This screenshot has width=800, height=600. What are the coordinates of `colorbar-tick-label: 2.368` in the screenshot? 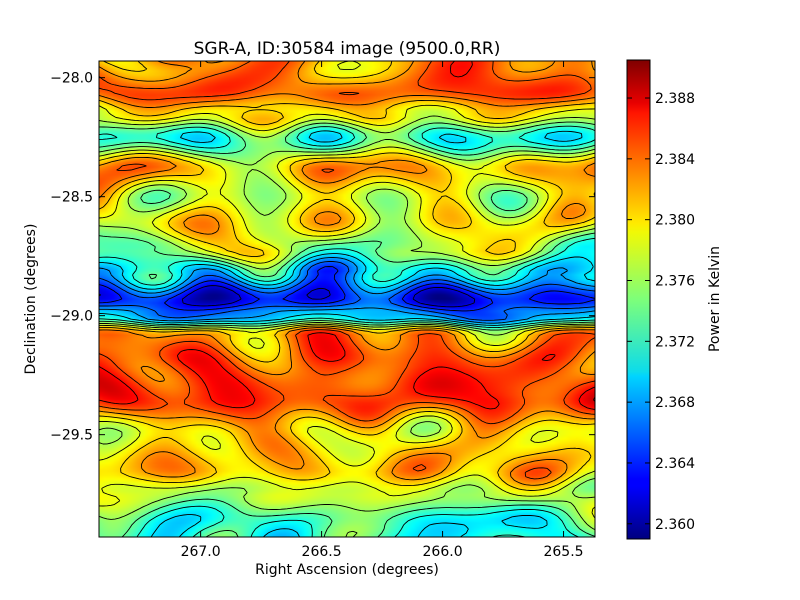 It's located at (675, 403).